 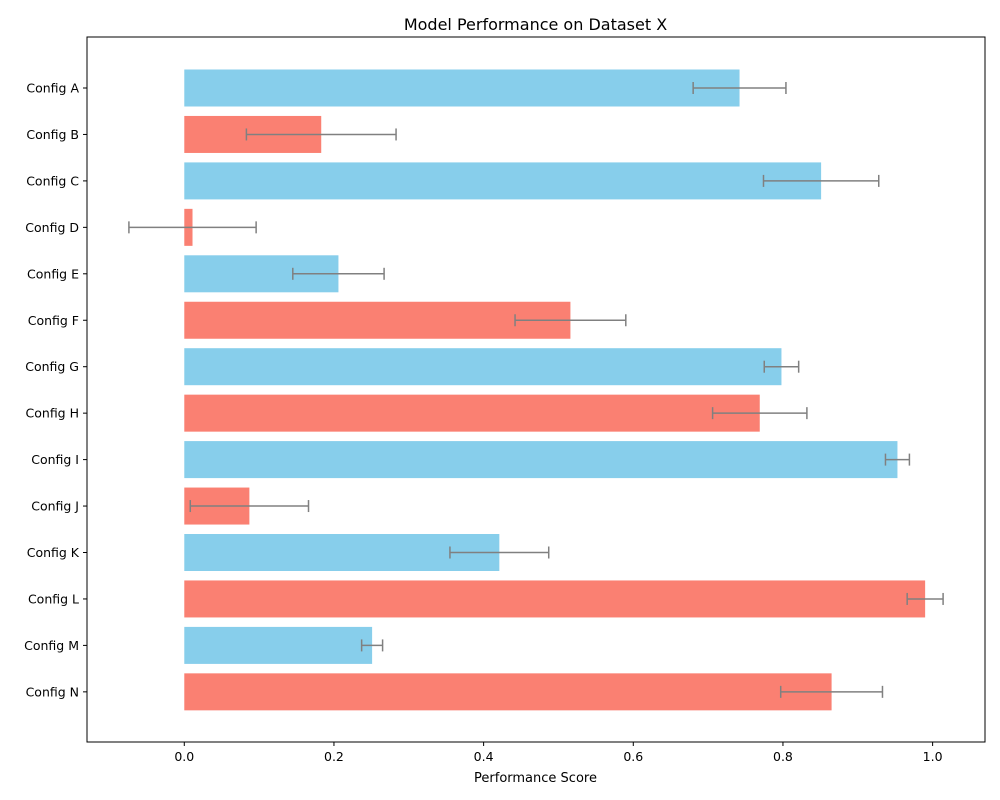 What do you see at coordinates (55, 506) in the screenshot?
I see `y-tick-label: Config J` at bounding box center [55, 506].